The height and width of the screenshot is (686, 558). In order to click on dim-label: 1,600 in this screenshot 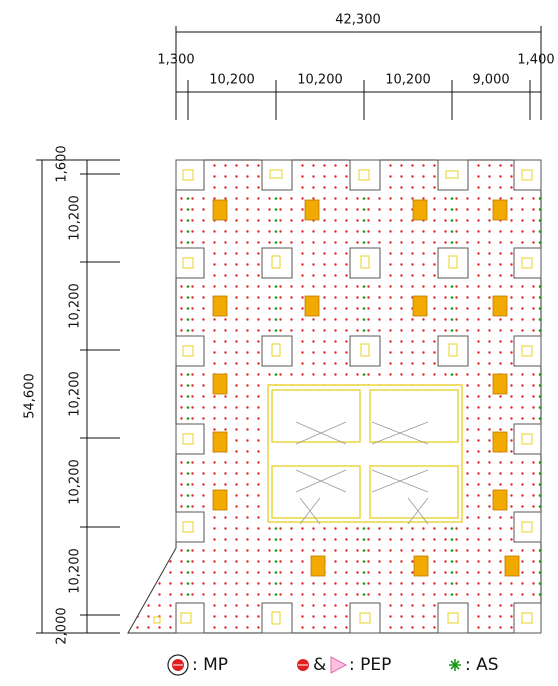, I will do `click(62, 163)`.